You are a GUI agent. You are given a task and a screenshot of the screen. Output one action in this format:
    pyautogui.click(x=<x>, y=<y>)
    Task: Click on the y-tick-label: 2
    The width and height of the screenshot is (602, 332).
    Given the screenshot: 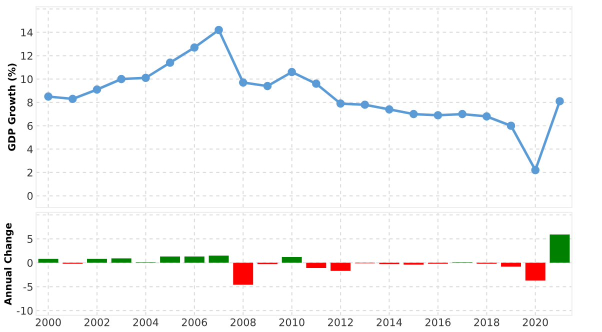 What is the action you would take?
    pyautogui.click(x=29, y=172)
    